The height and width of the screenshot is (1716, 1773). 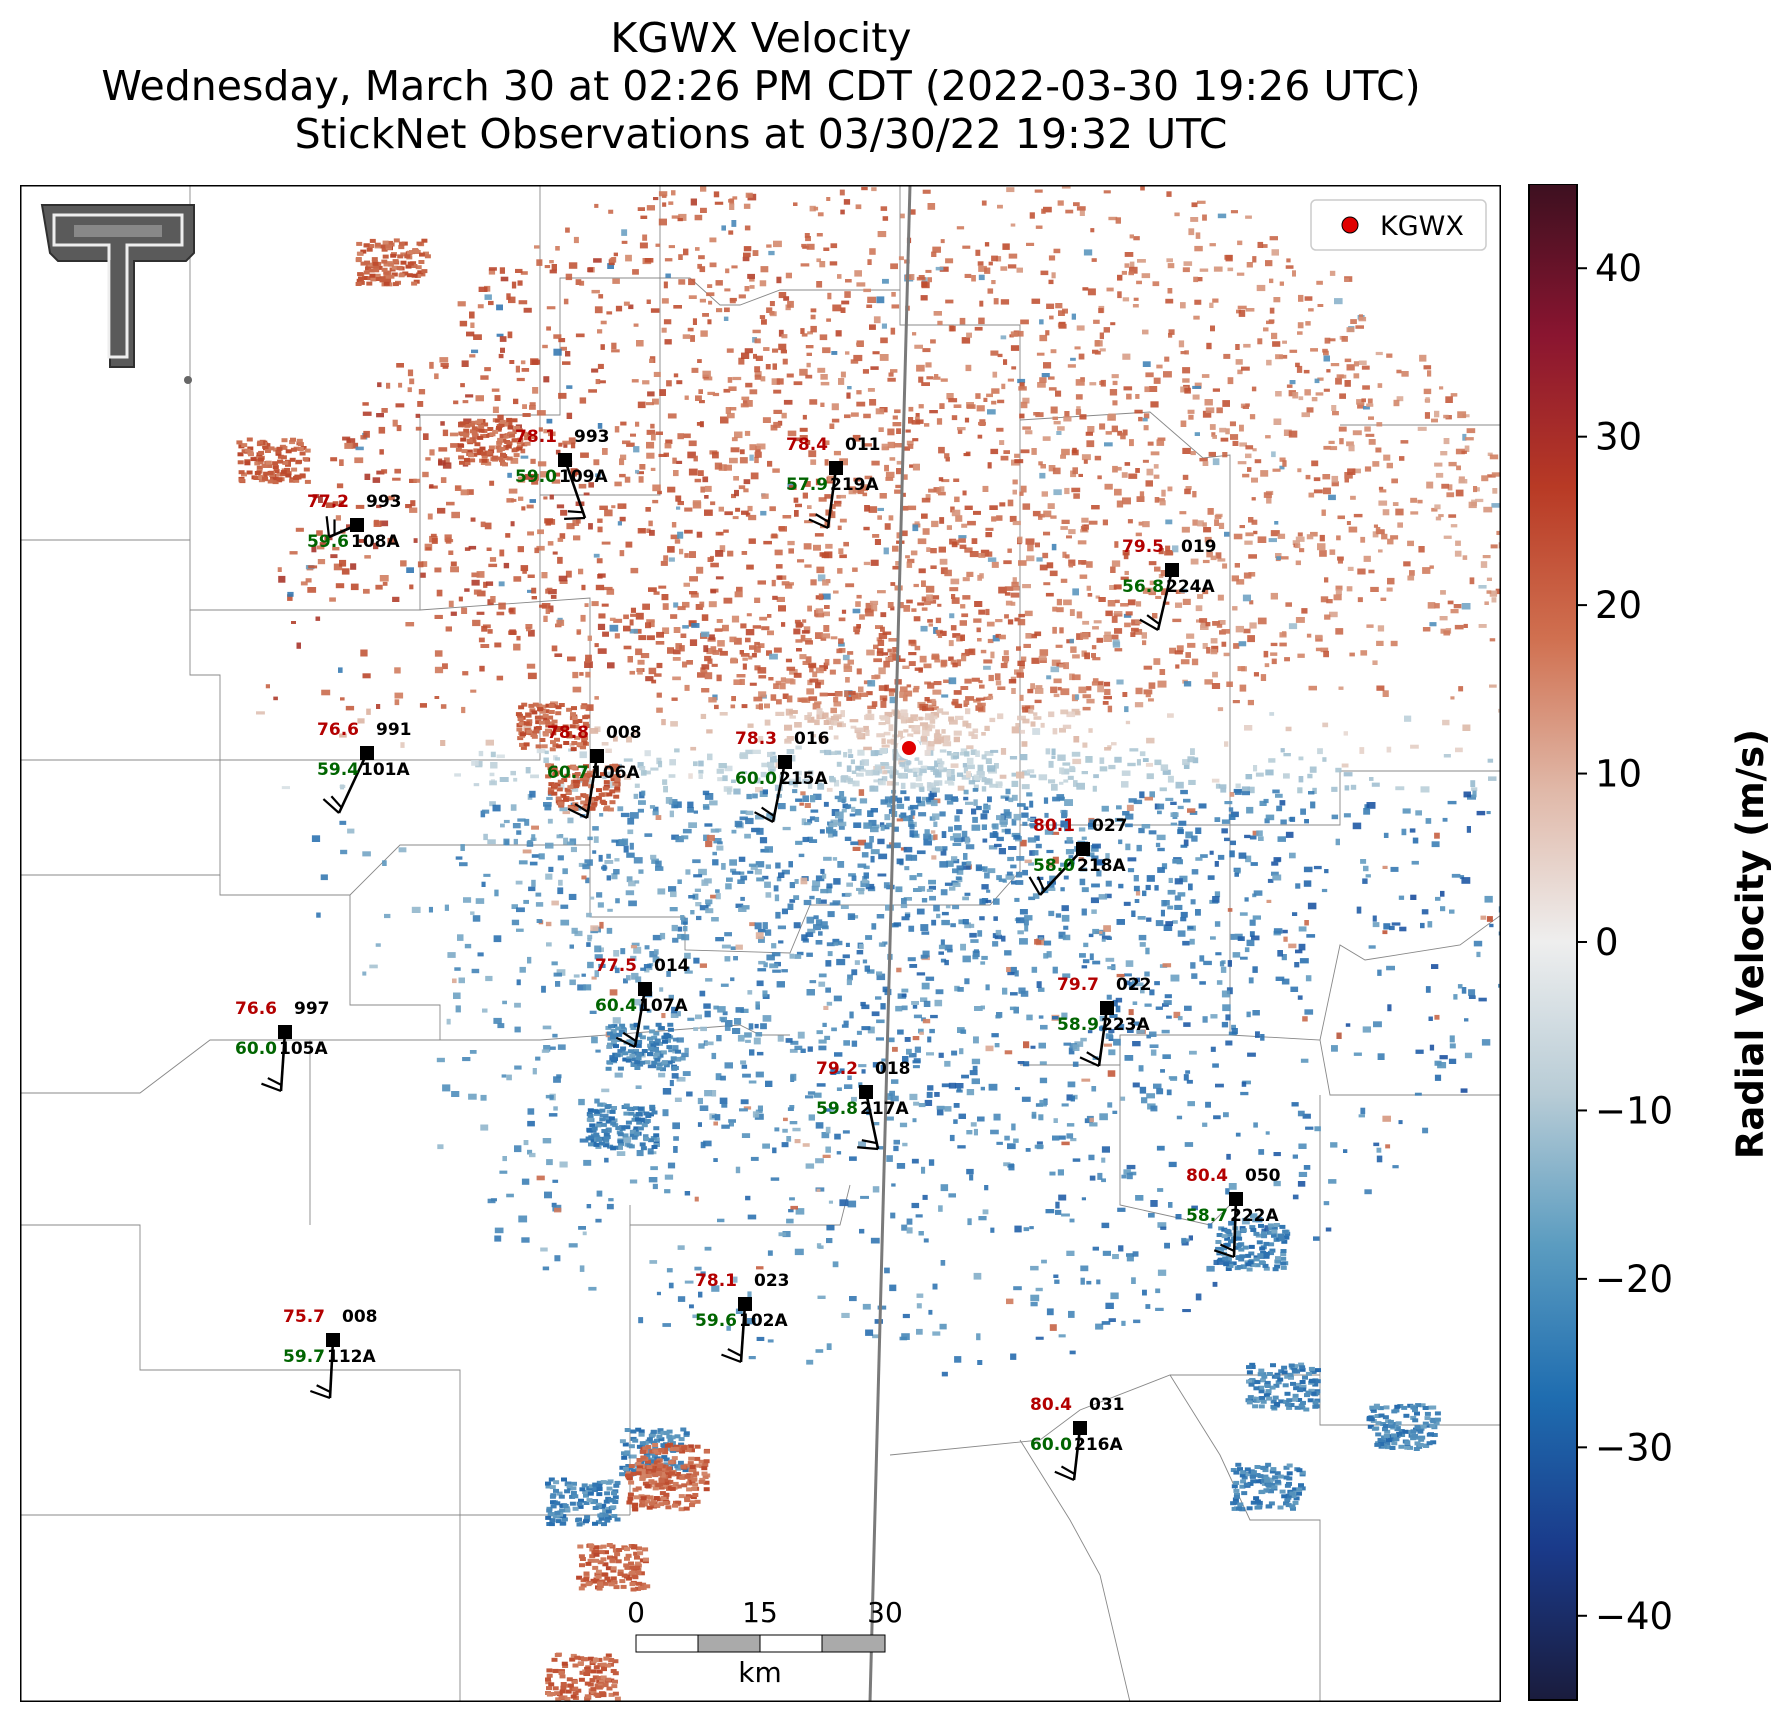 What do you see at coordinates (304, 1357) in the screenshot?
I see `station-dewpoint: 59.7` at bounding box center [304, 1357].